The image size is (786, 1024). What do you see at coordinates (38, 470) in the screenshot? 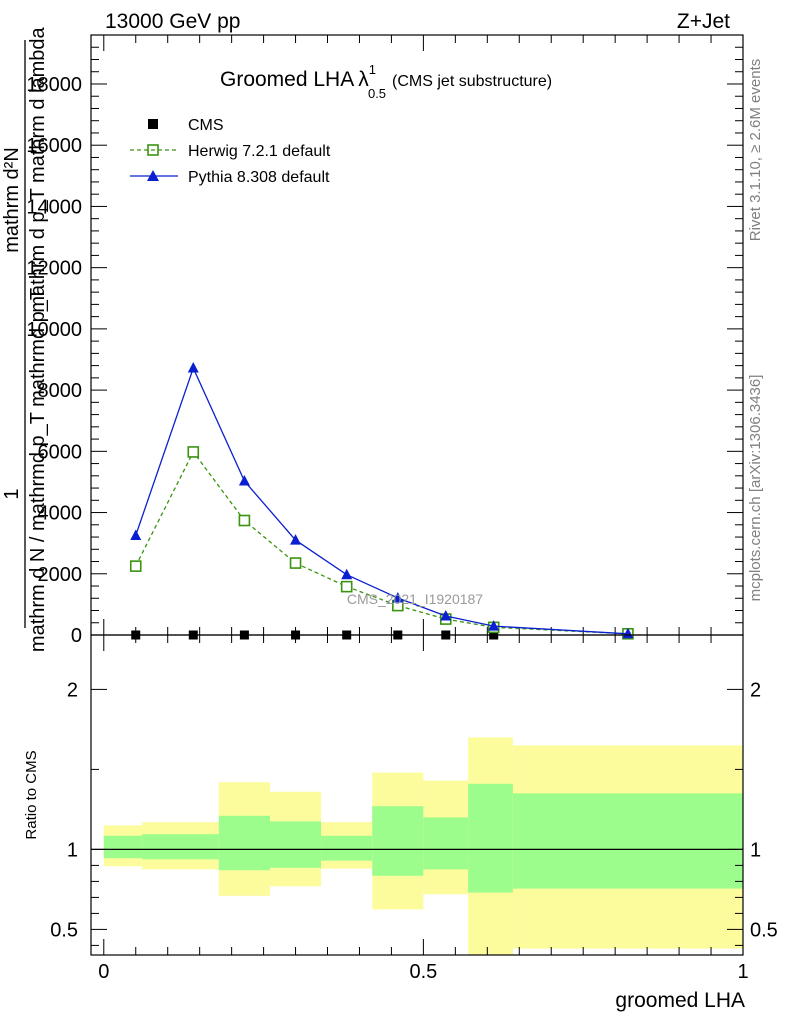
I see `ylabel-bottom: mathrm d N / mathrmd p_T mathrmd p_T` at bounding box center [38, 470].